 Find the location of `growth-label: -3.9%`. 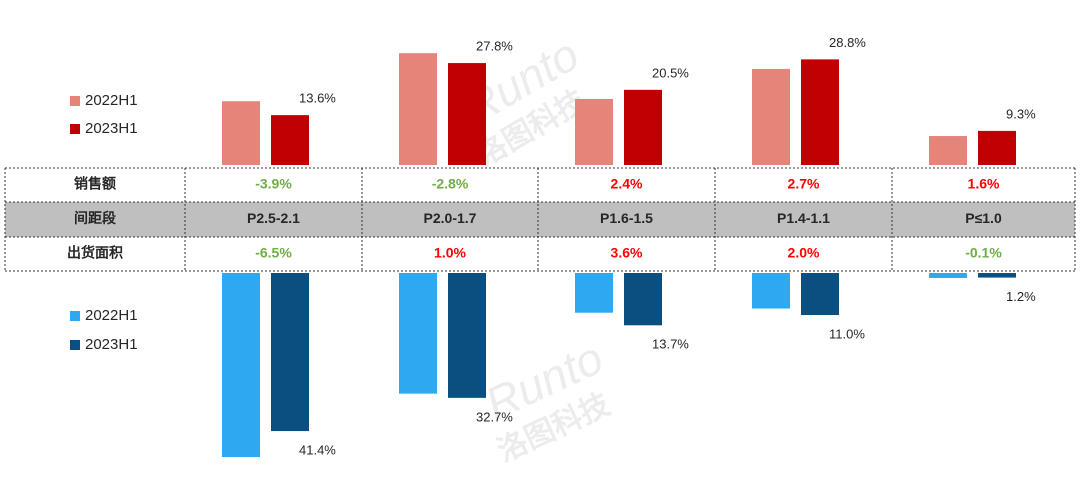

growth-label: -3.9% is located at coordinates (273, 184).